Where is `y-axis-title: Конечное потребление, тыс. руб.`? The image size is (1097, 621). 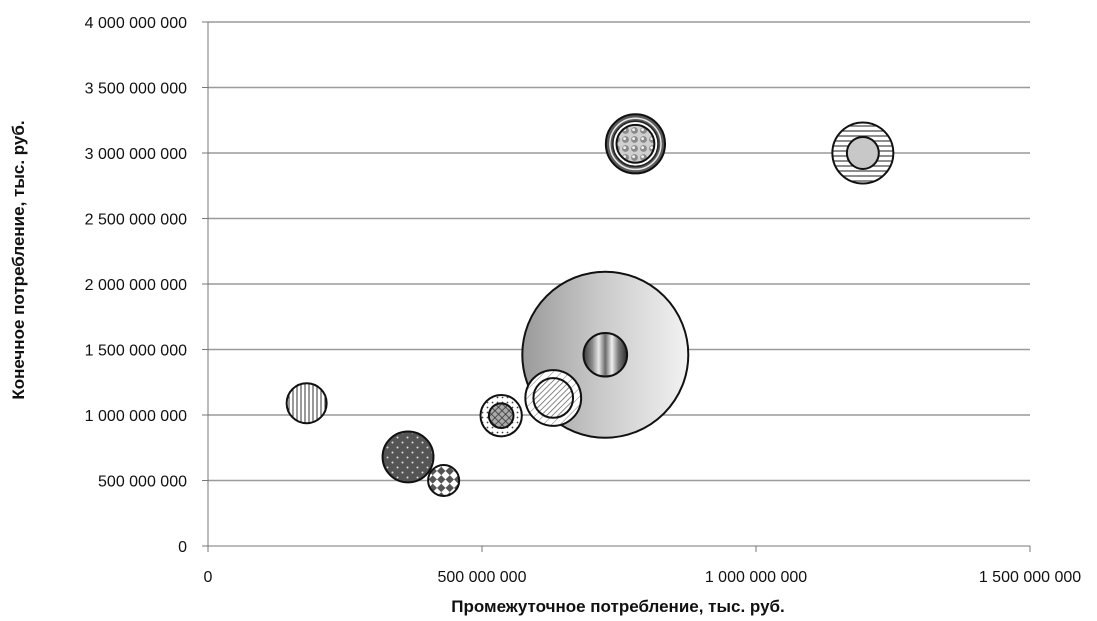 y-axis-title: Конечное потребление, тыс. руб. is located at coordinates (18, 259).